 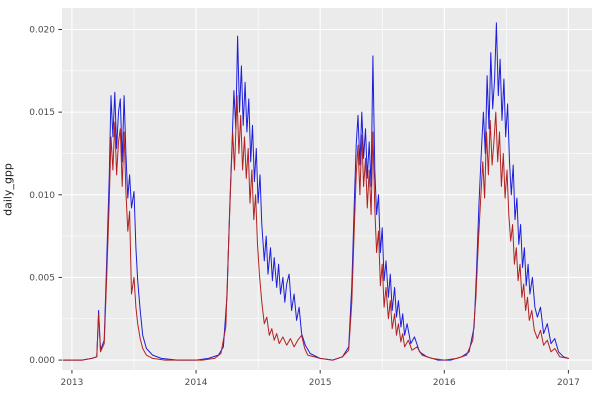 I want to click on x-tick-label: 2014, so click(x=196, y=383).